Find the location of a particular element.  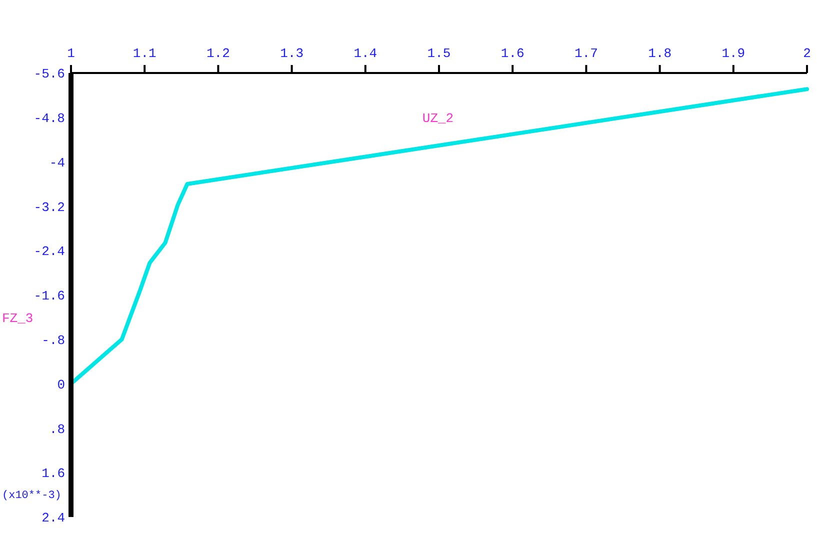

x-tick-label: 1.8 is located at coordinates (660, 53).